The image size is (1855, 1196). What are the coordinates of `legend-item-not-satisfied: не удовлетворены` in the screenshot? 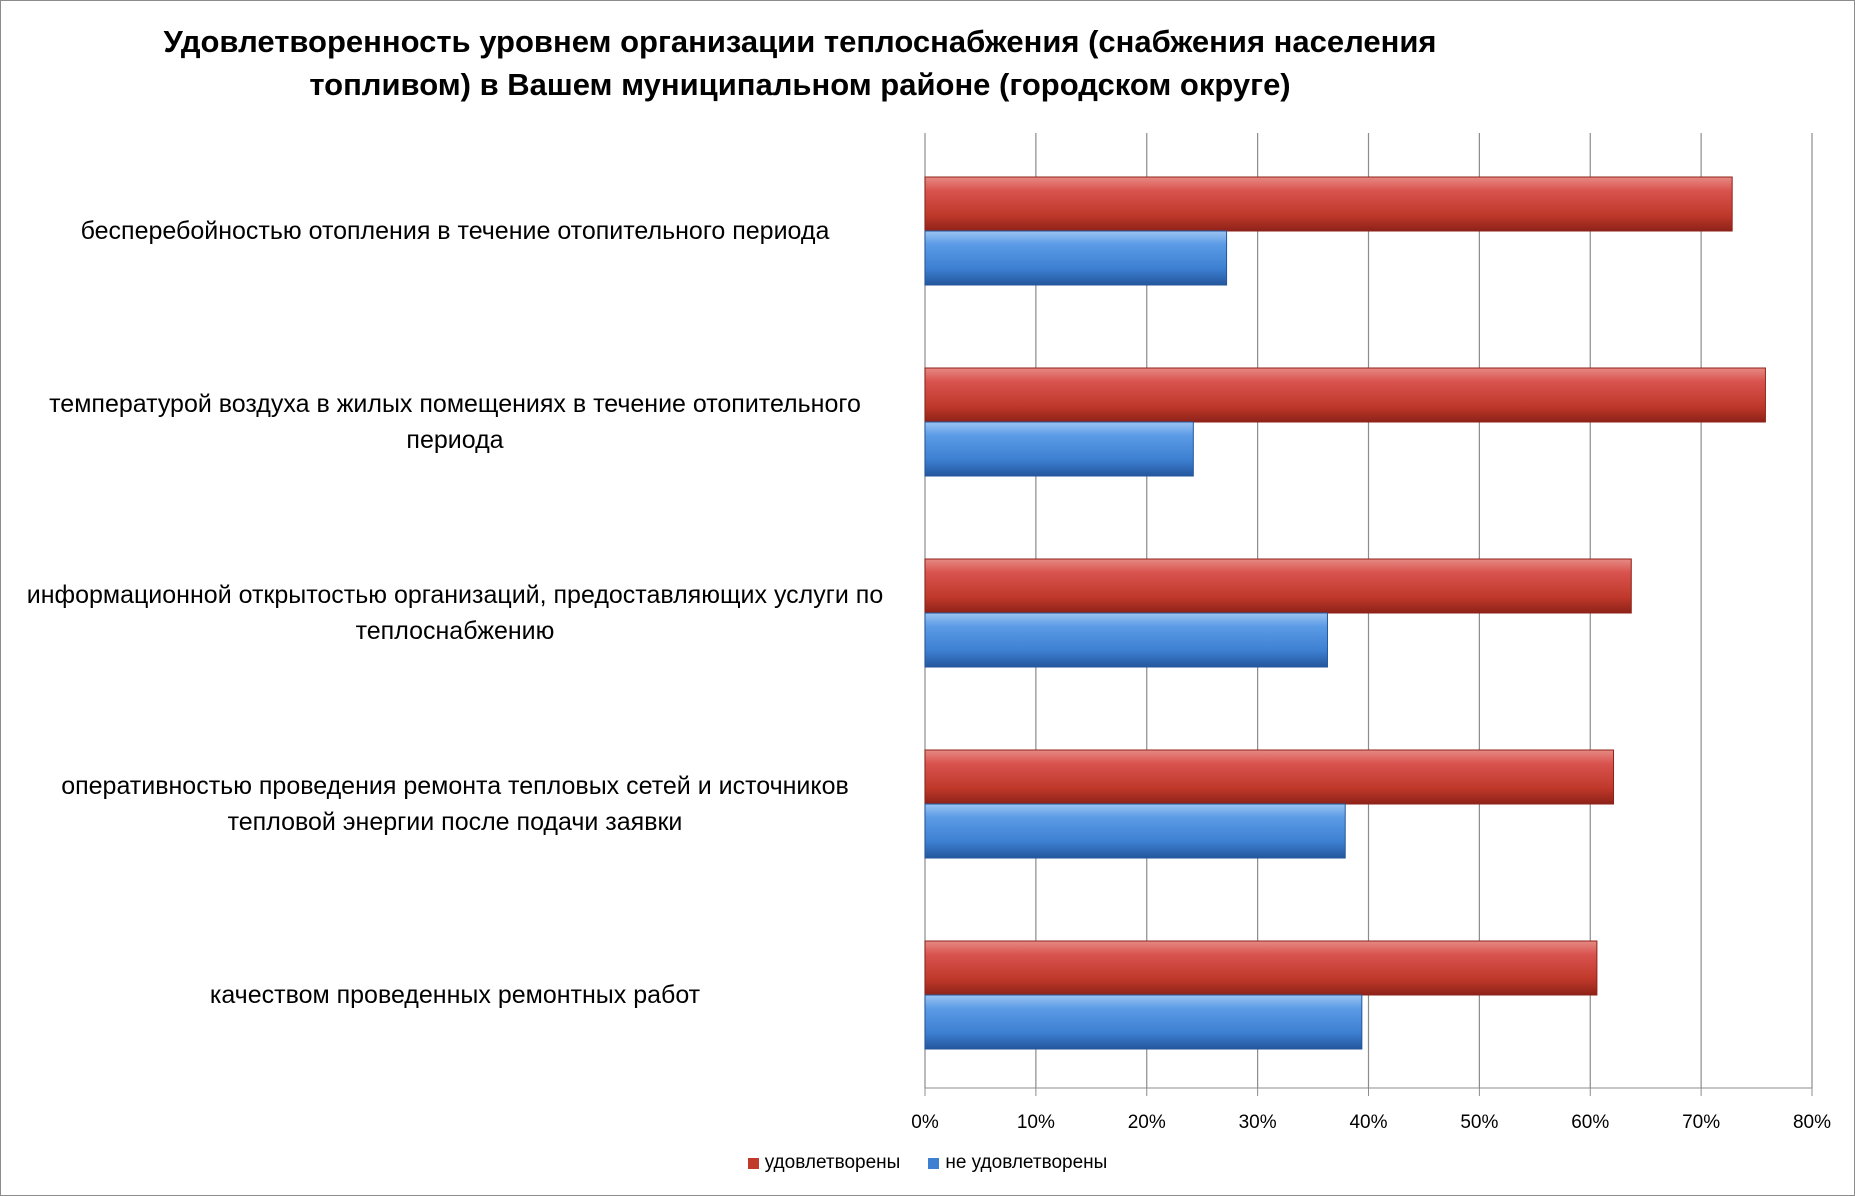 It's located at (1017, 1163).